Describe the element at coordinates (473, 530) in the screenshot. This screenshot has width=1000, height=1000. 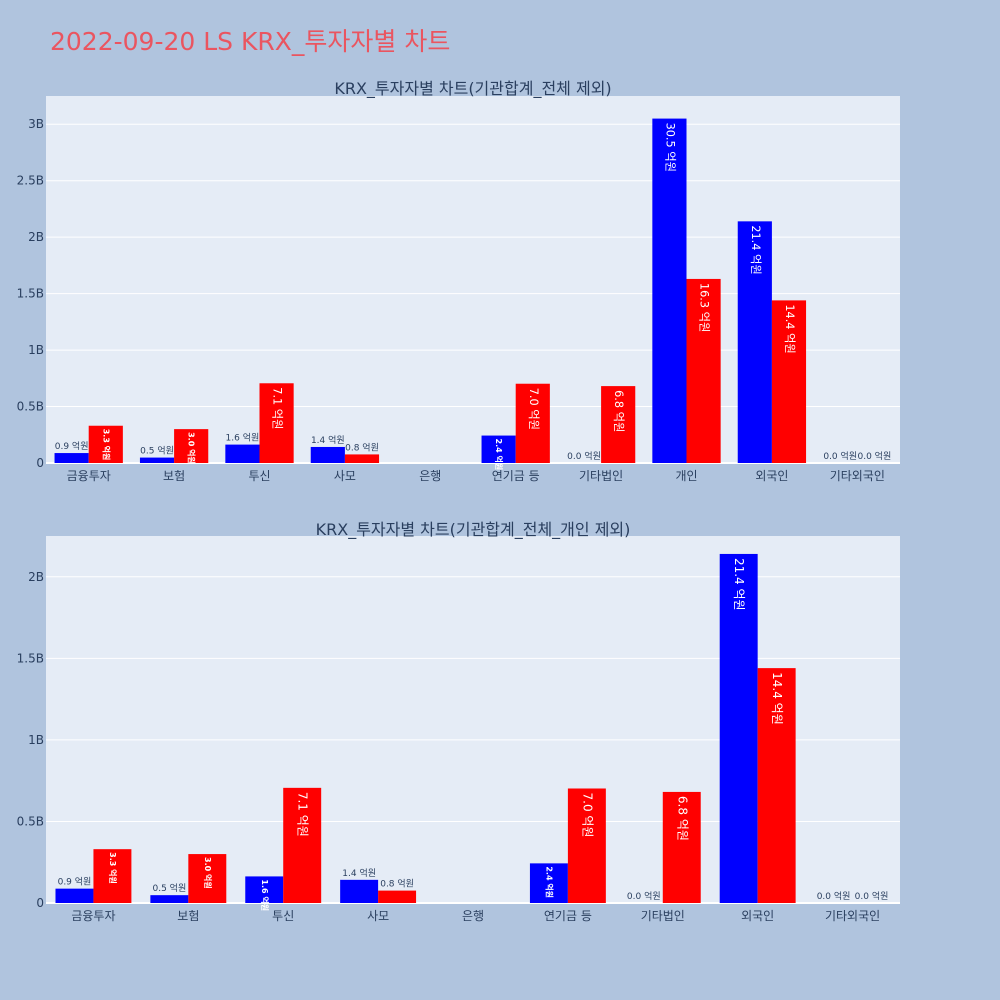
I see `chart-title: KRX_투자자별 차트(기관합계_전체_개인 제외)` at that location.